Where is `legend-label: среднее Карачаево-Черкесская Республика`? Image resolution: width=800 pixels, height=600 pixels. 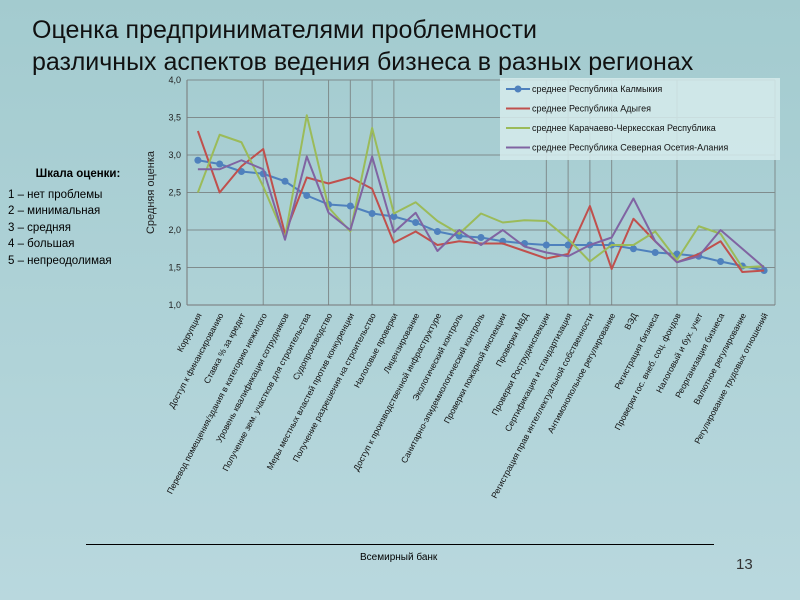 legend-label: среднее Карачаево-Черкесская Республика is located at coordinates (624, 128).